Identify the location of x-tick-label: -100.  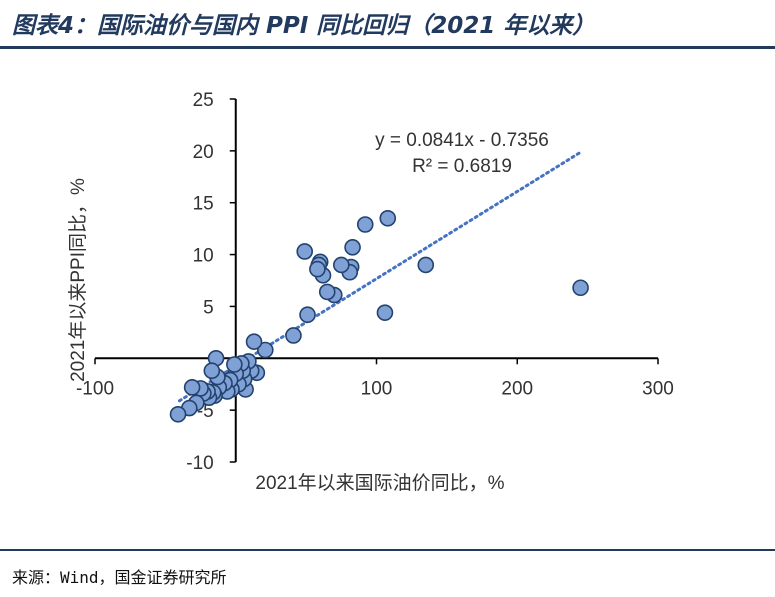
(95, 388).